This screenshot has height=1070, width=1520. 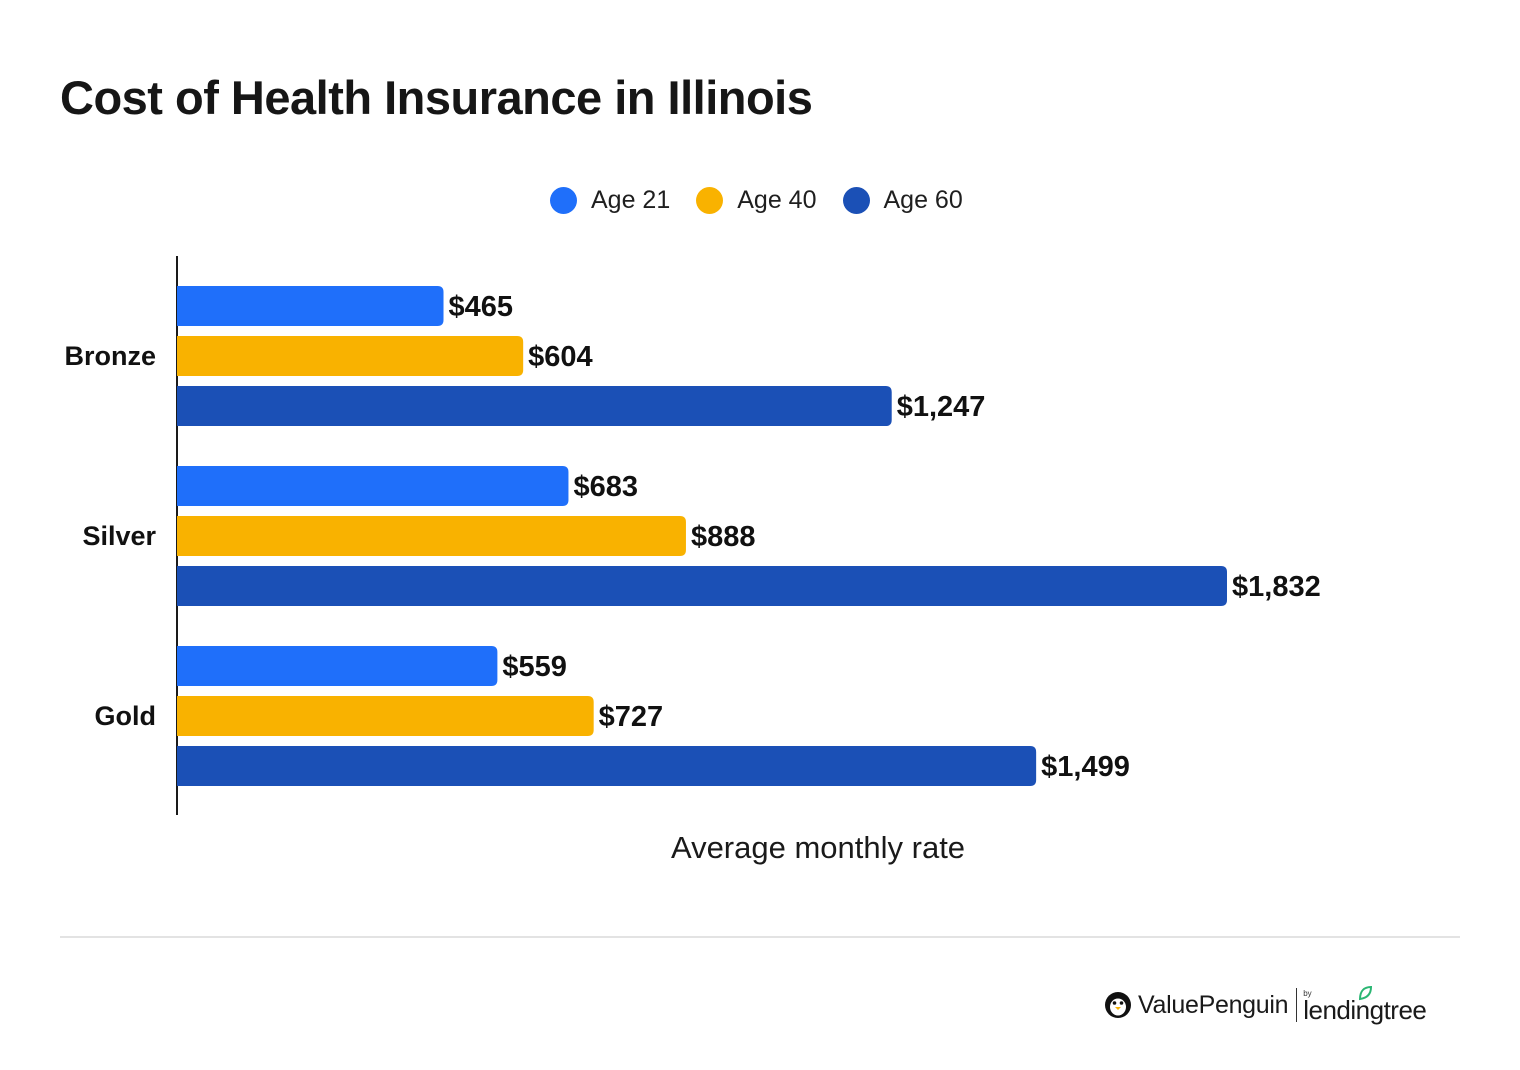 I want to click on partner-name: lendingtree, so click(x=1365, y=1010).